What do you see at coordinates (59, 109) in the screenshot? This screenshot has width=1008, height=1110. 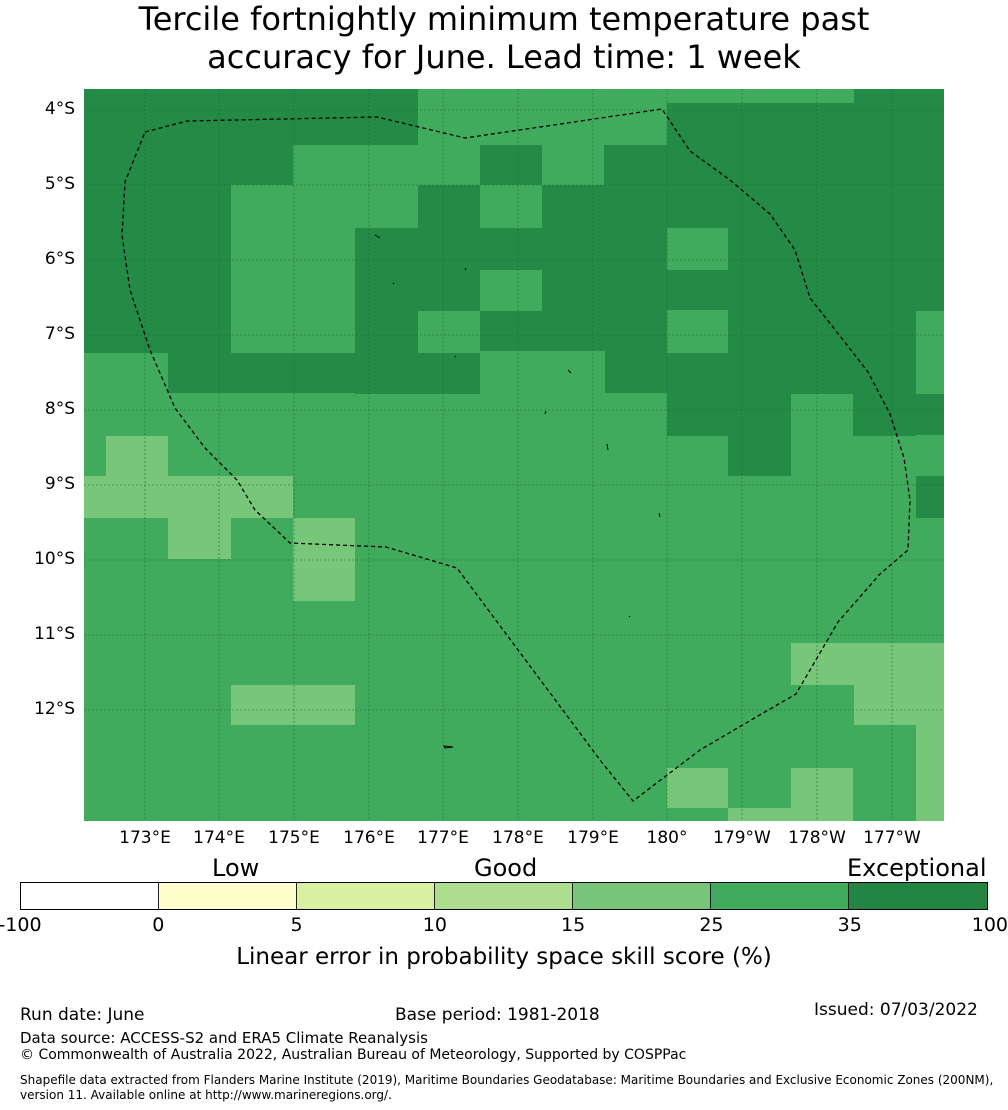 I see `latitude-label: 4°S` at bounding box center [59, 109].